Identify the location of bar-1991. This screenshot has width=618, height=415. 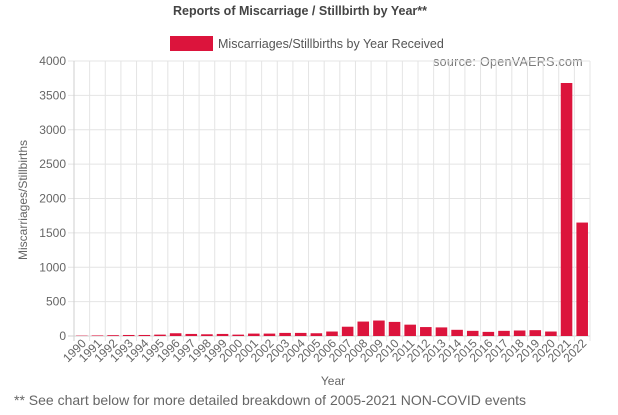
(97, 335).